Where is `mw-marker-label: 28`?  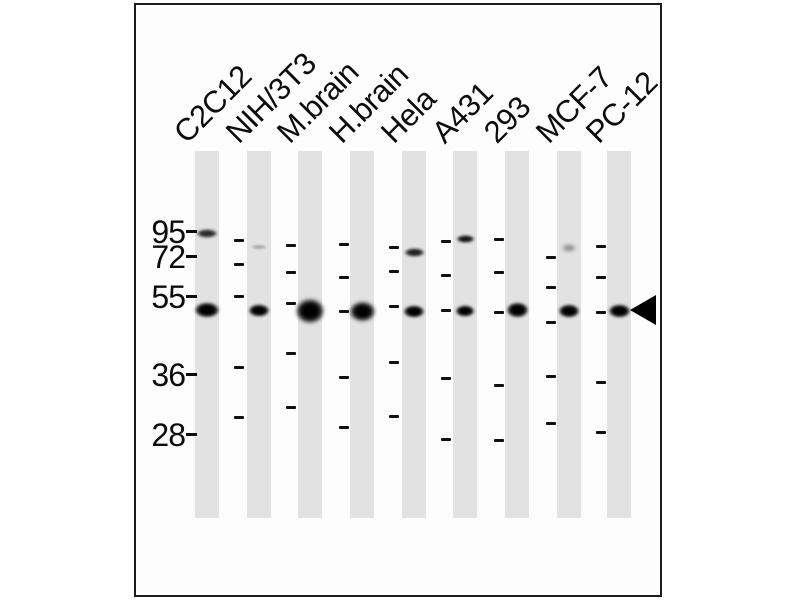
mw-marker-label: 28 is located at coordinates (168, 435).